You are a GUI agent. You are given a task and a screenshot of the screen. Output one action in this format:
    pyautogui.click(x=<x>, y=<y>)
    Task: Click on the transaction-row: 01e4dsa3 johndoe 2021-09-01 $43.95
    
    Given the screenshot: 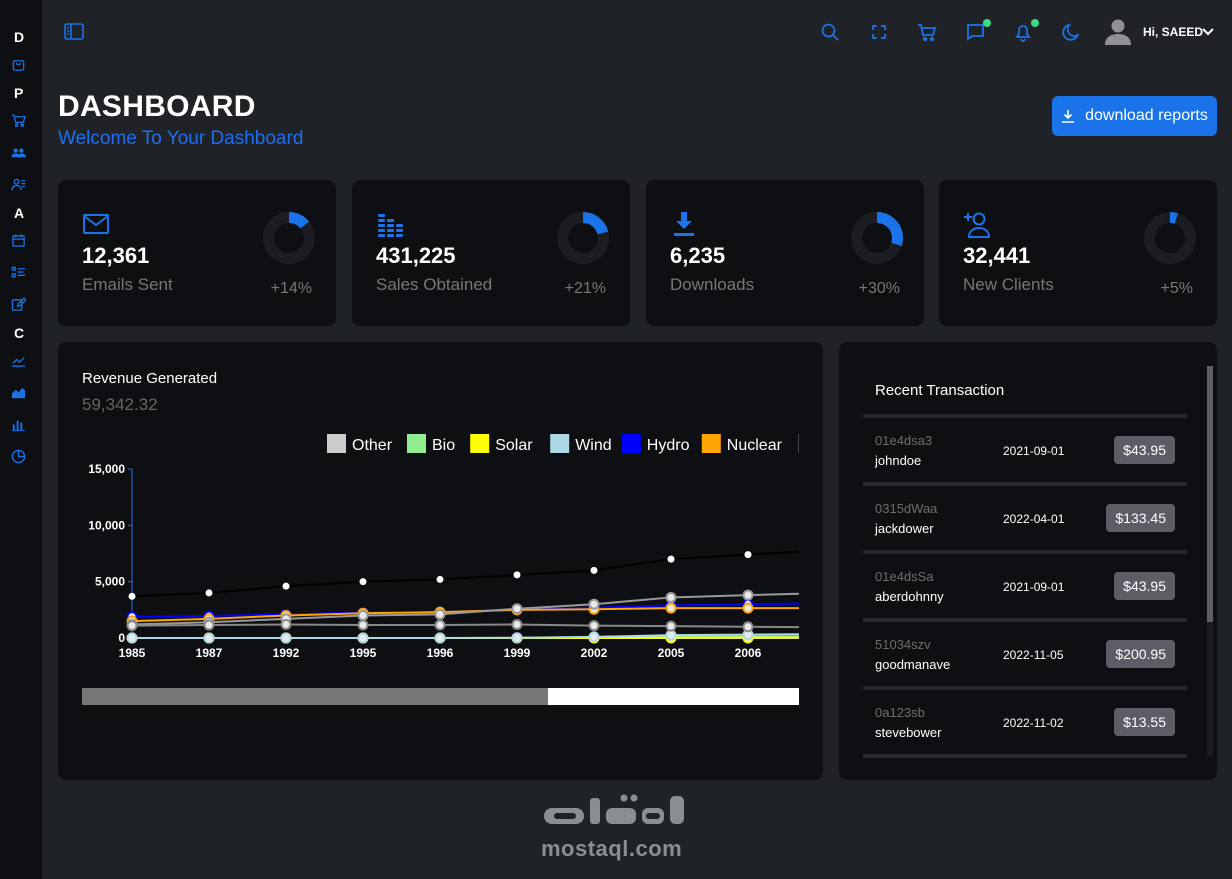 What is the action you would take?
    pyautogui.click(x=1025, y=452)
    